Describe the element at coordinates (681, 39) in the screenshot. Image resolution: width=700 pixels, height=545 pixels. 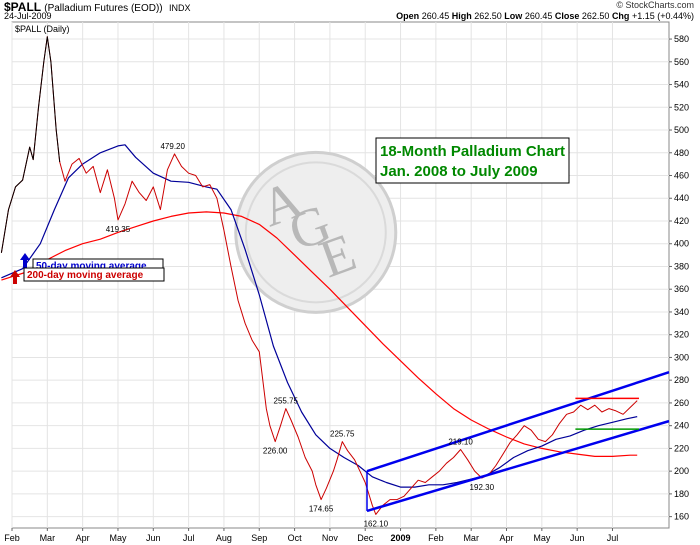
I see `y-tick-label: 580` at that location.